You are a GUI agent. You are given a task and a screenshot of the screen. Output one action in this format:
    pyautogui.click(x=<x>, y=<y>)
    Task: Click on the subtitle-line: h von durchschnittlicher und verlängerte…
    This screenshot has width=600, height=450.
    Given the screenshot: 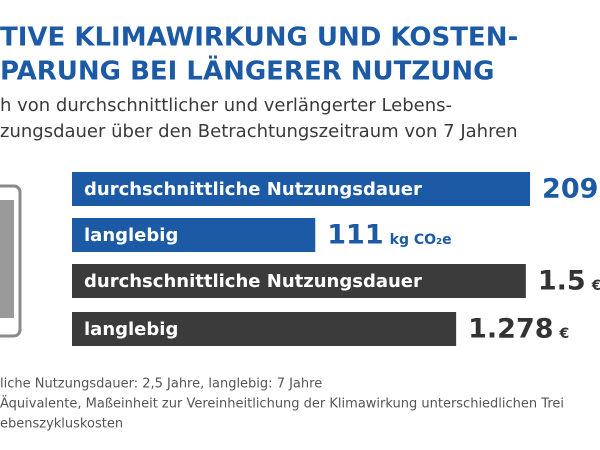 What is the action you would take?
    pyautogui.click(x=226, y=105)
    